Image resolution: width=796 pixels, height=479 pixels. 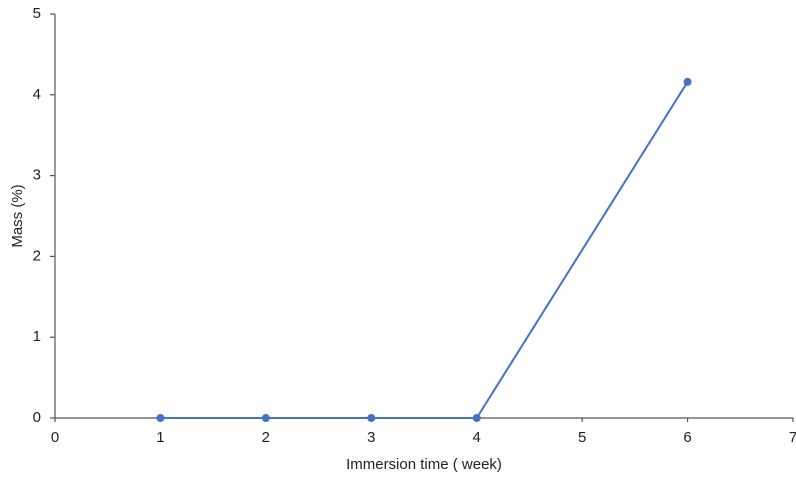 What do you see at coordinates (37, 255) in the screenshot?
I see `y-tick-label: 2` at bounding box center [37, 255].